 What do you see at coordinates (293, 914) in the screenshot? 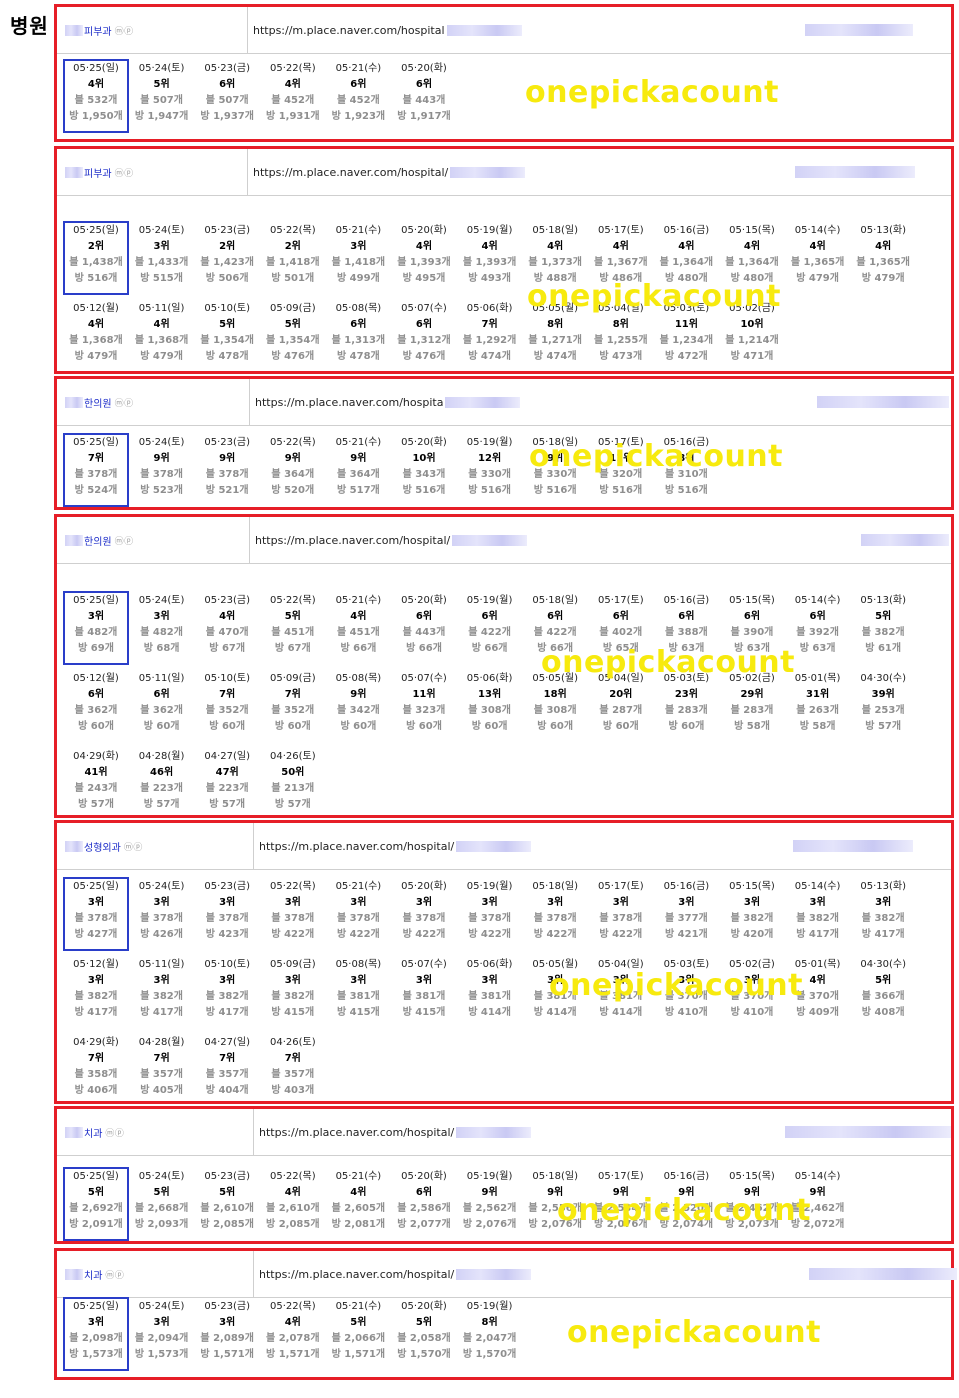
I see `rank-day-cell: 05·22(목) 3위 블 378개 방 422개` at bounding box center [293, 914].